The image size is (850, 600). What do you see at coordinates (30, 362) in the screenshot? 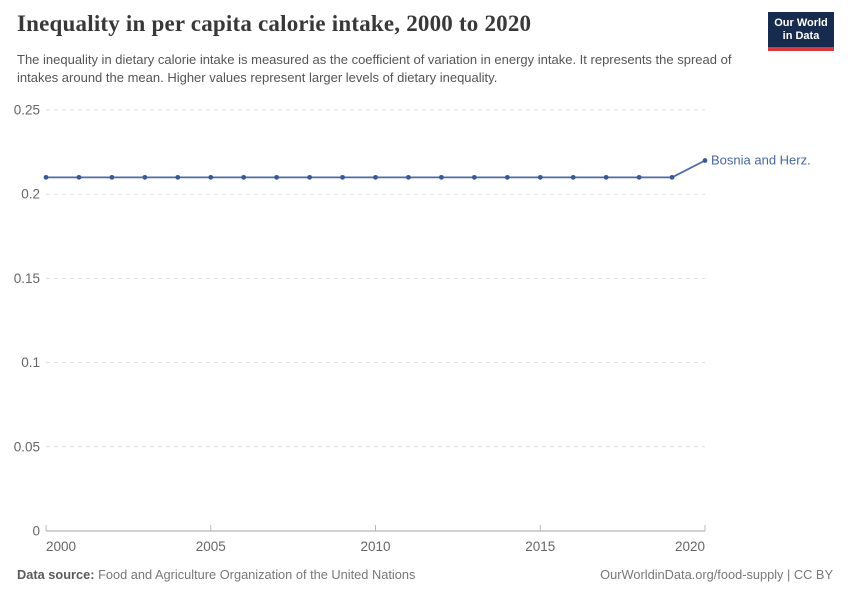
I see `y-axis-tick-label: 0.1` at bounding box center [30, 362].